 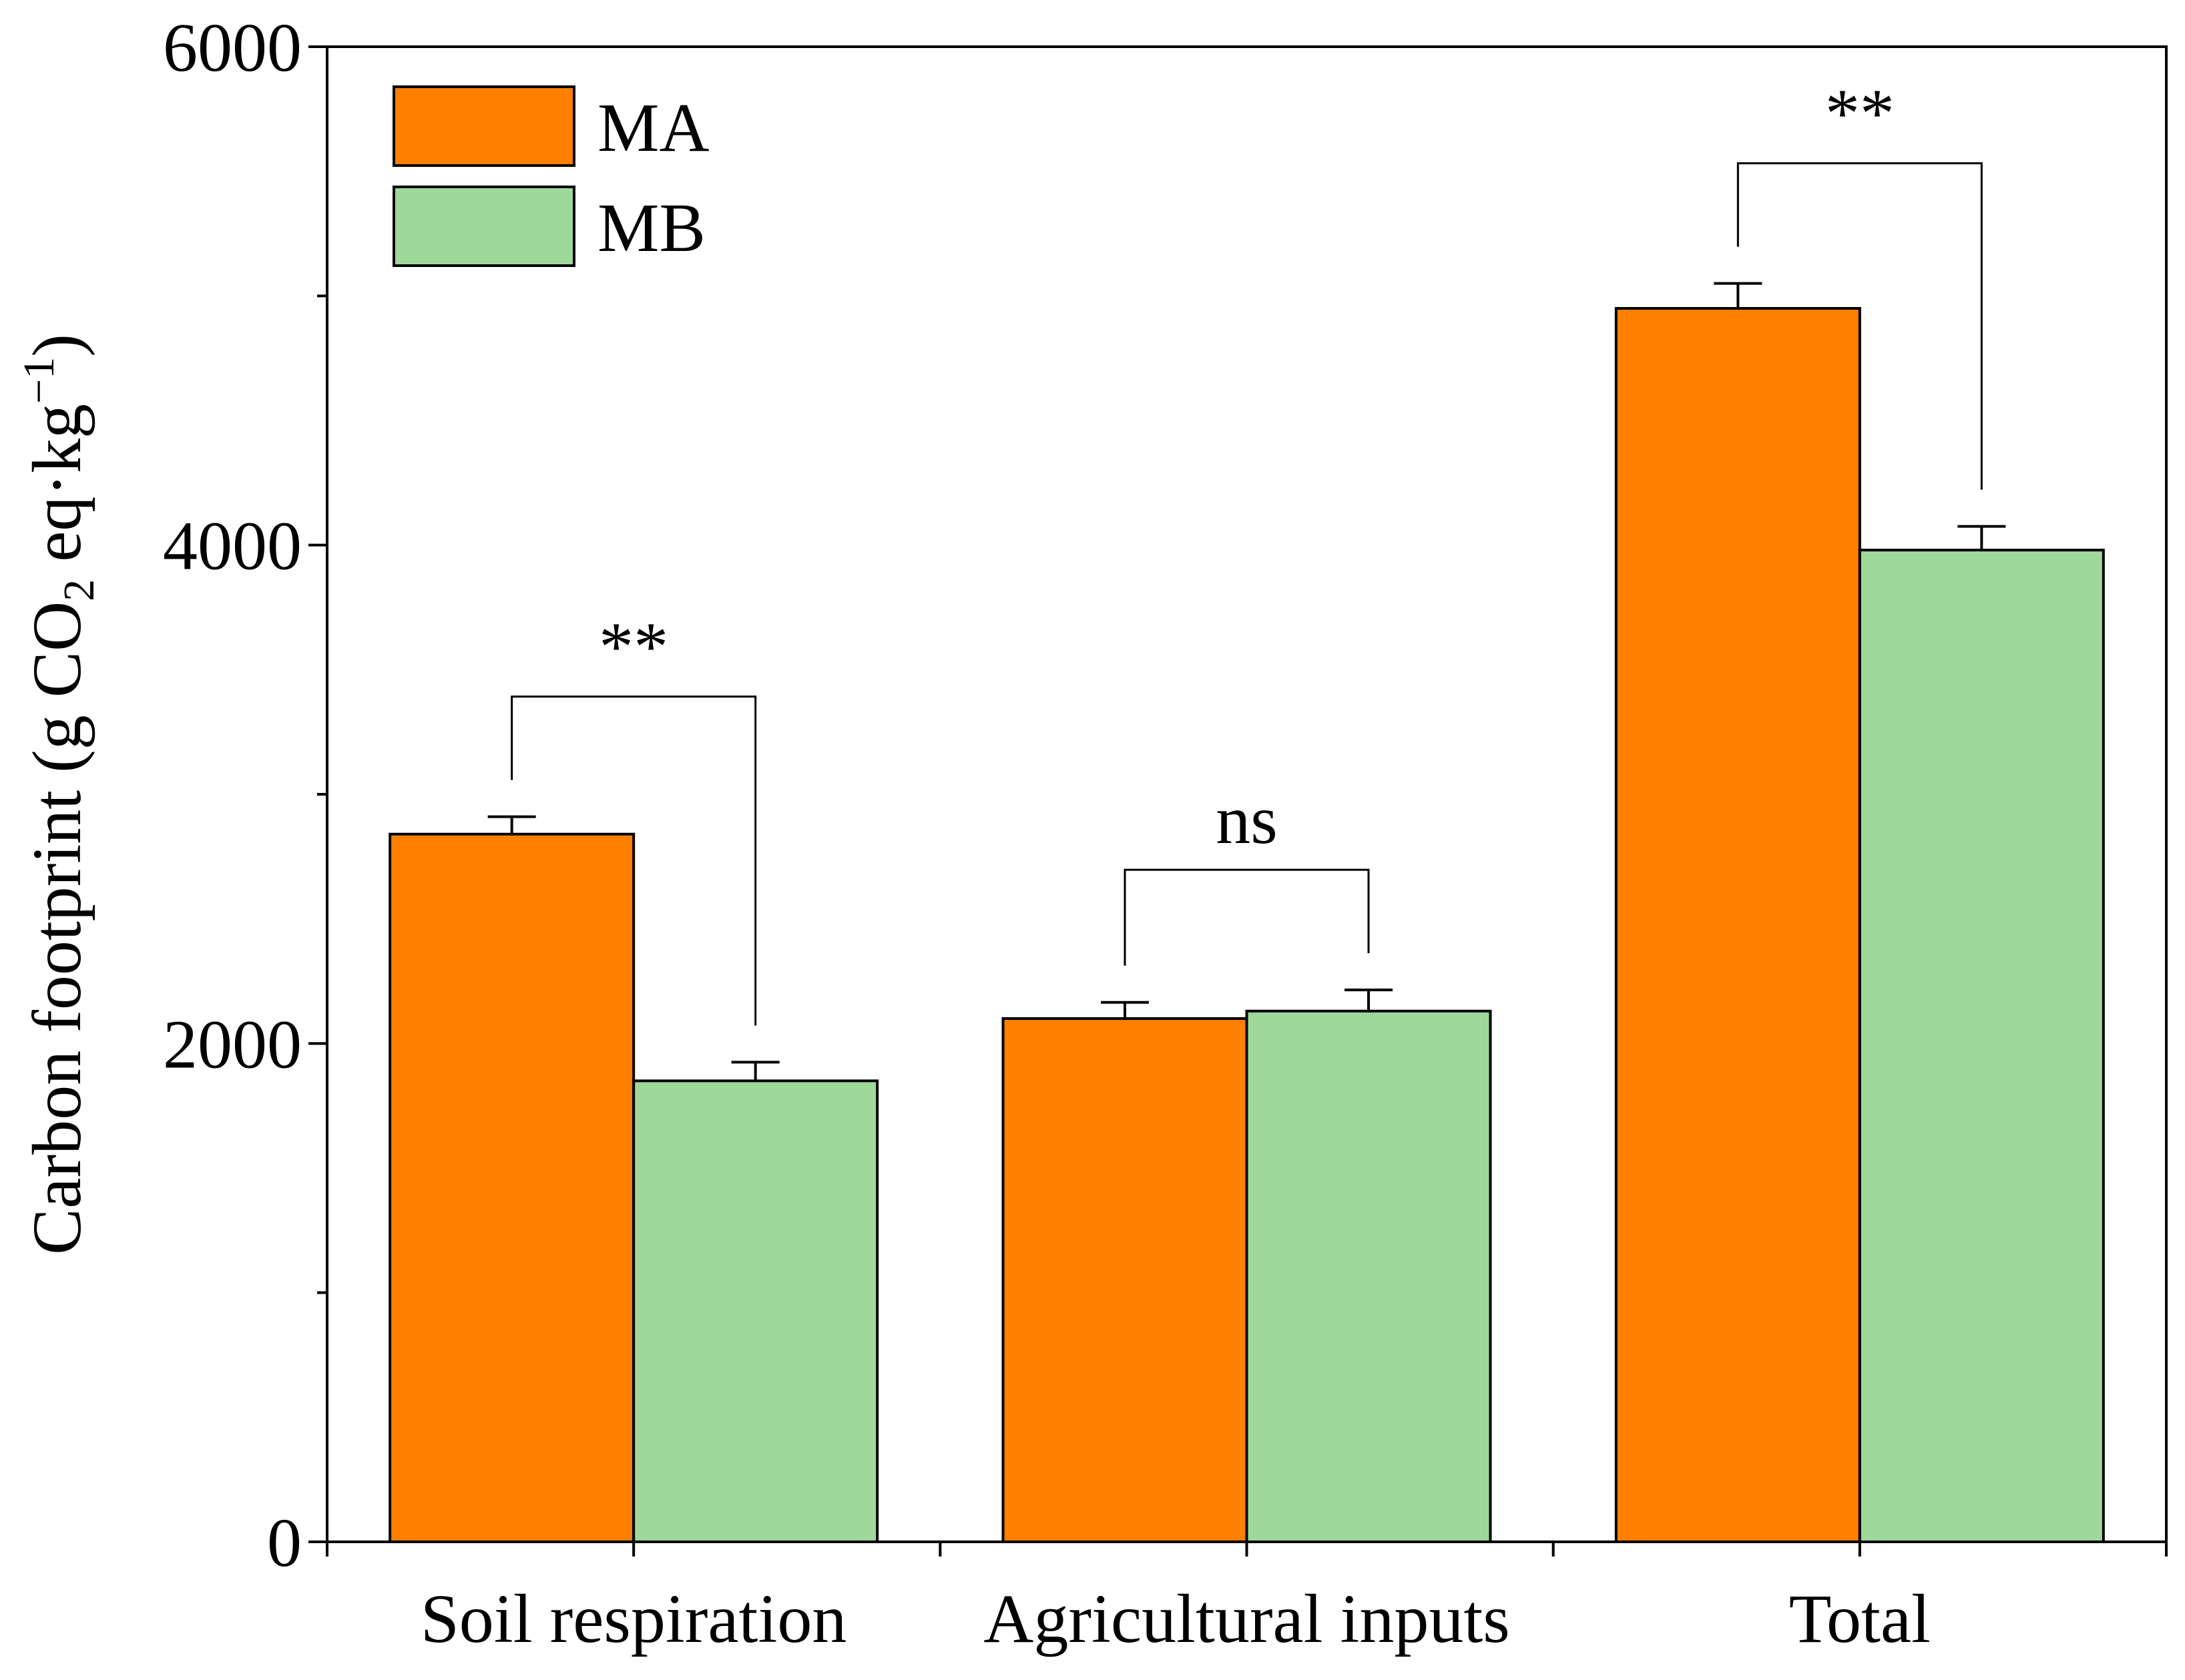 I want to click on legend-swatch-ma, so click(x=484, y=126).